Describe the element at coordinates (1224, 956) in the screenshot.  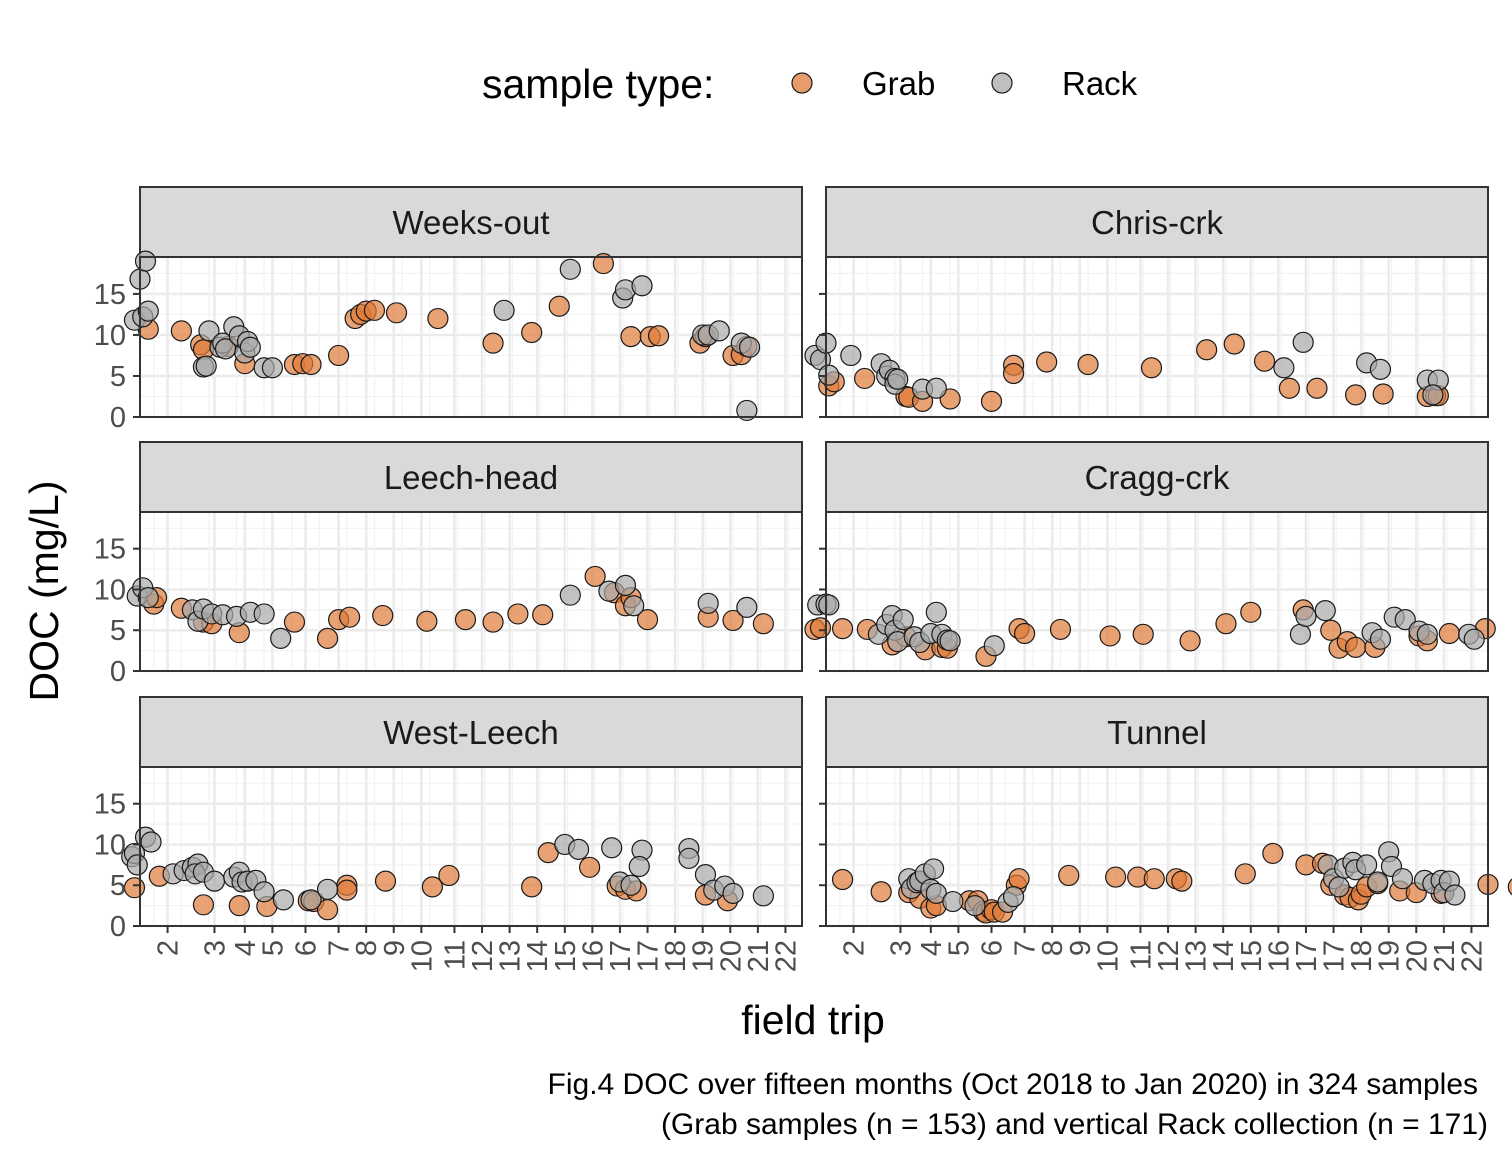
I see `x-tick-label: 14` at that location.